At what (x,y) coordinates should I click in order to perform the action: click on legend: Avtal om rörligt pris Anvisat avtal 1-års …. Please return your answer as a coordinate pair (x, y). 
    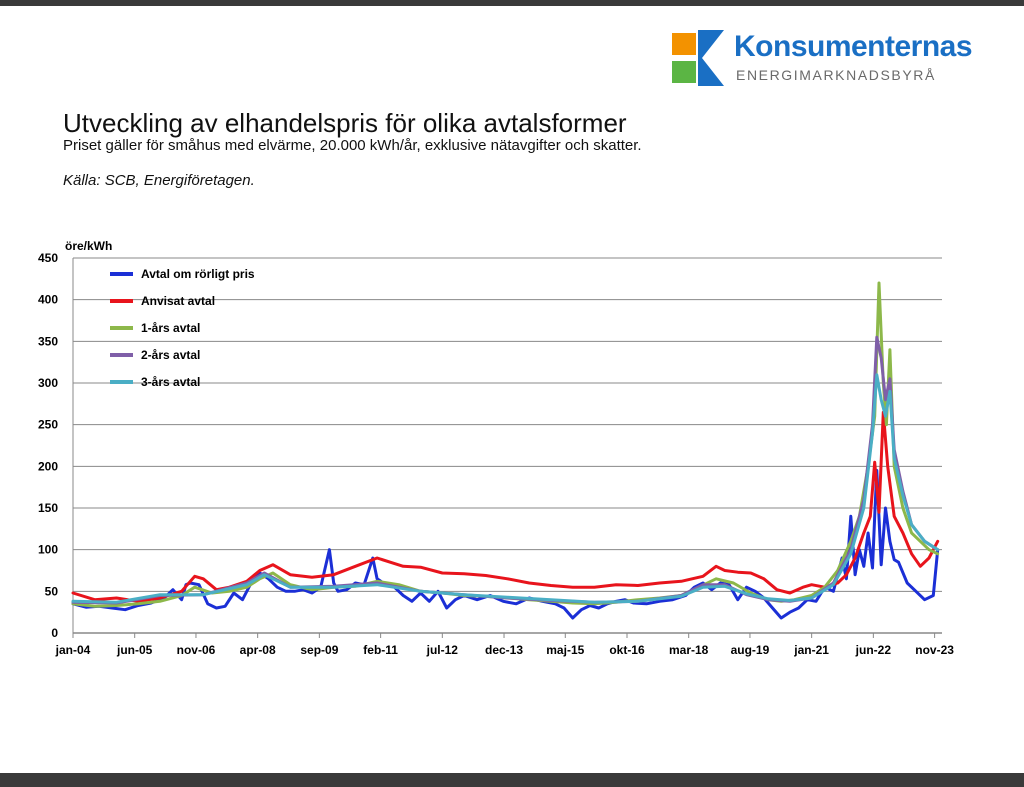
    Looking at the image, I should click on (182, 328).